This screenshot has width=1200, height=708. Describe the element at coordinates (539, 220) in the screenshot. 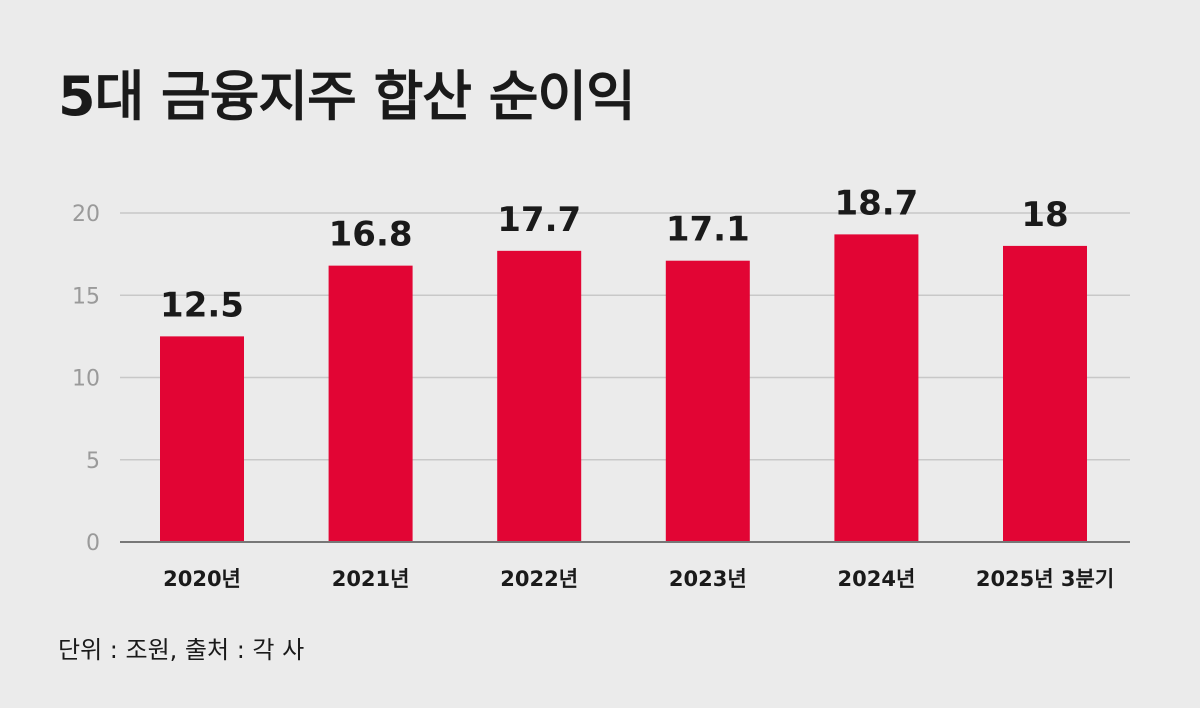

I see `data-label: 17.7` at that location.